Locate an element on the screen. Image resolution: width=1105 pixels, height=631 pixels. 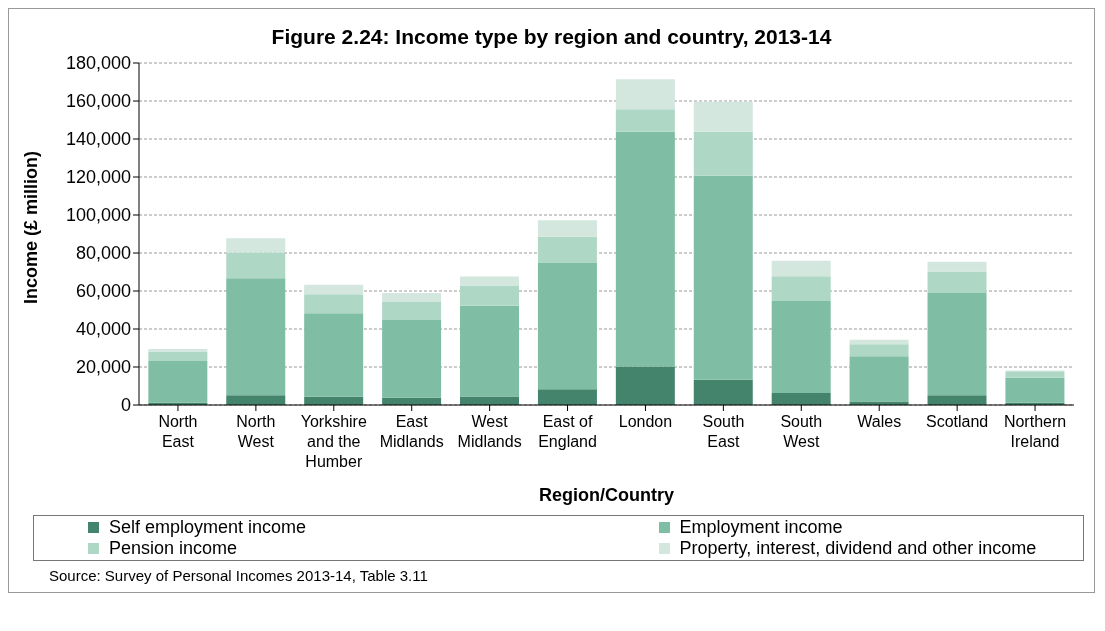
y-tick-label: 80,000 is located at coordinates (103, 253).